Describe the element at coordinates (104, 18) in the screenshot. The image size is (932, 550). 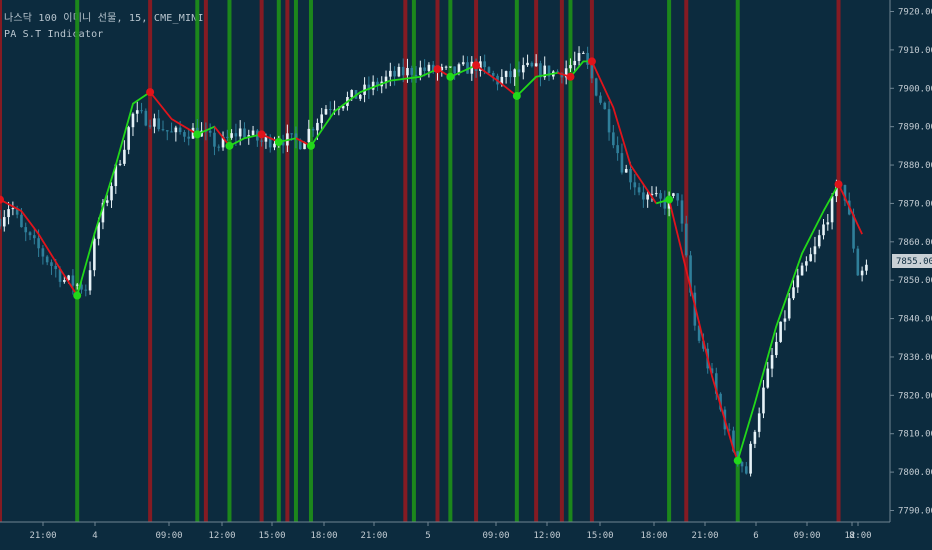
I see `symbol-title: 나스닥 100 이미니 선물, 15, CME_MINI` at that location.